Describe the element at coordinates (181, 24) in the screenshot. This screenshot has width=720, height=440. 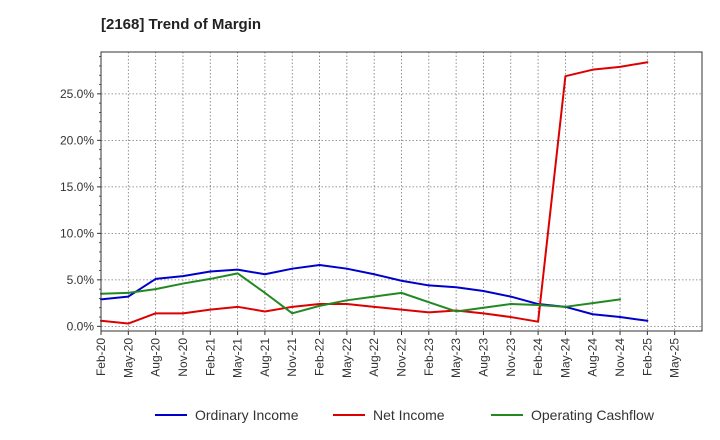
I see `chart-title: [2168] Trend of Margin` at that location.